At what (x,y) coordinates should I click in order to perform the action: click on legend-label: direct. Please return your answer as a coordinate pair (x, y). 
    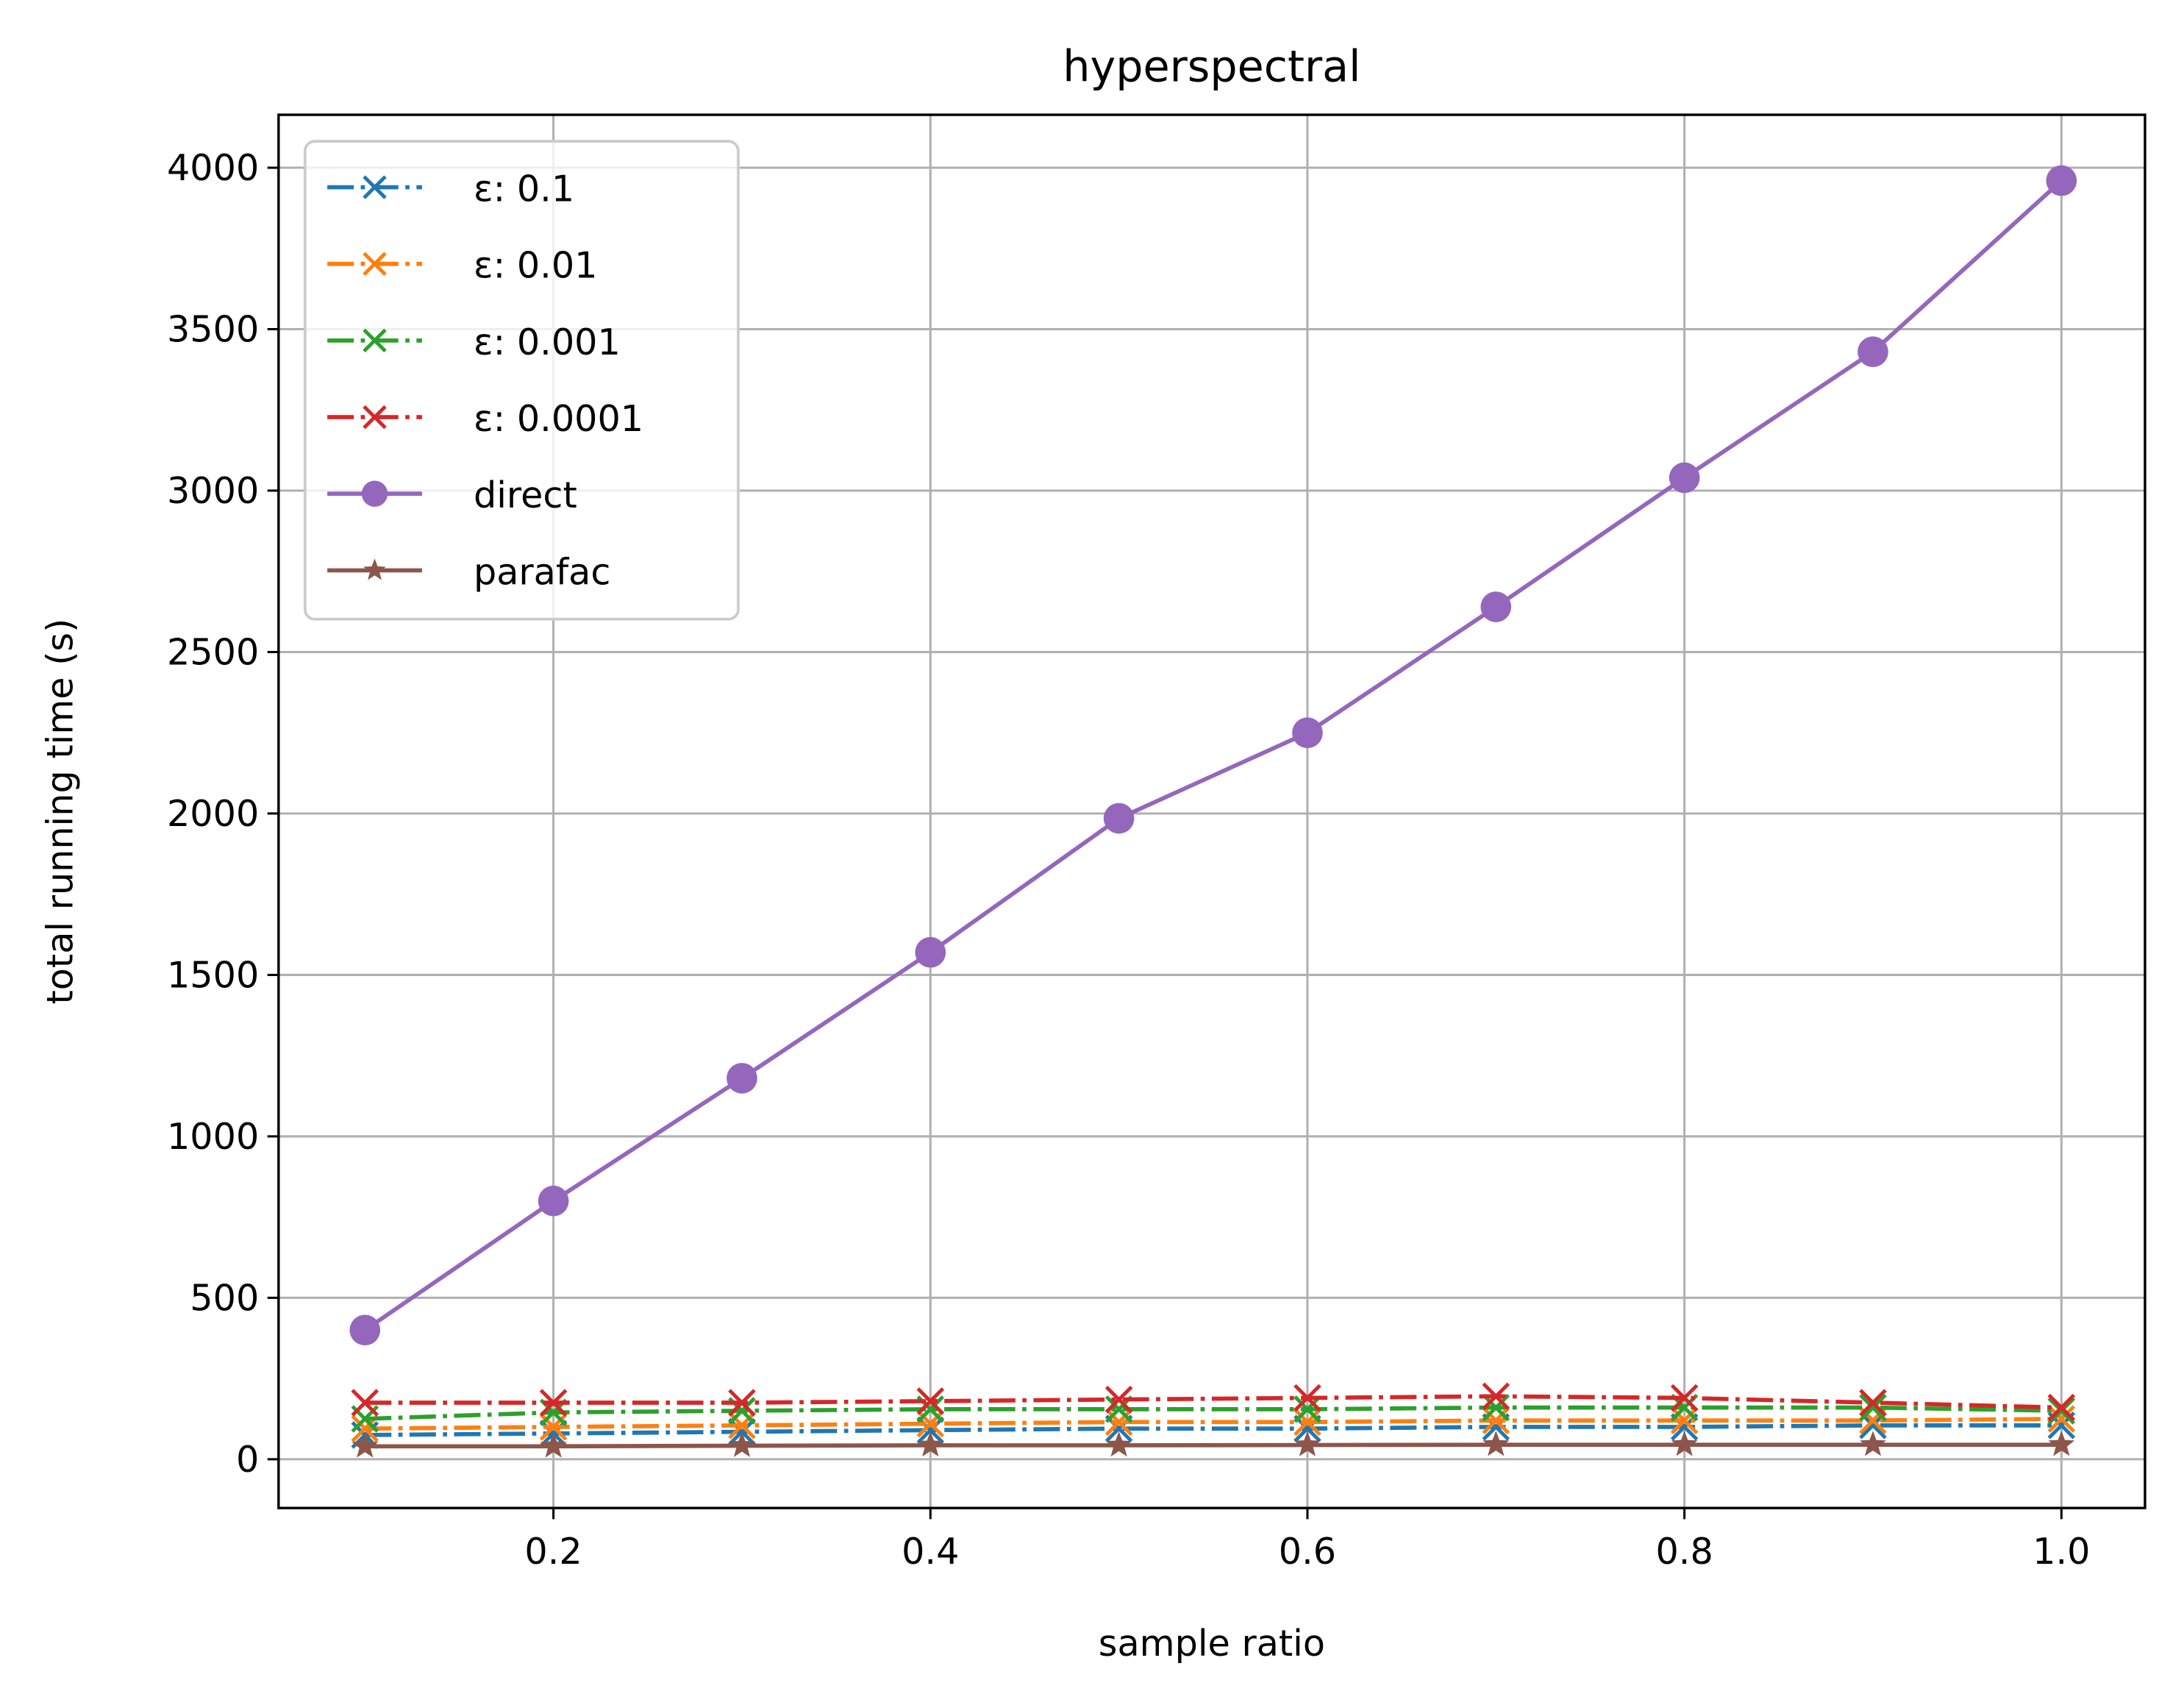
    Looking at the image, I should click on (525, 495).